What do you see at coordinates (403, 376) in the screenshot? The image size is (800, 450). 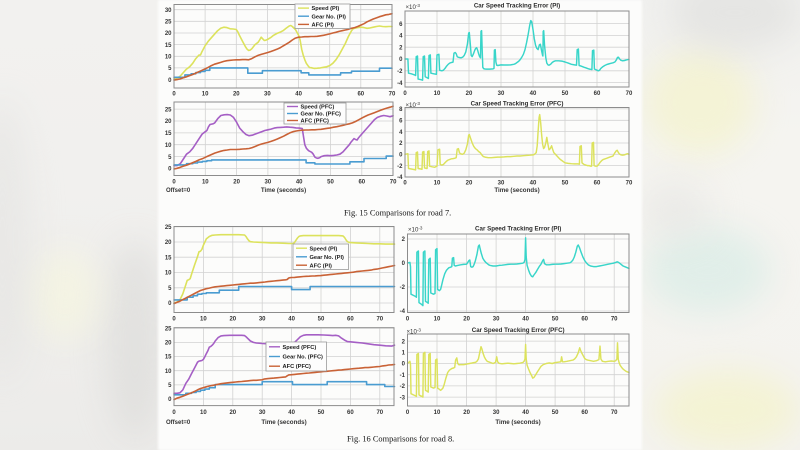 I see `svg-text: -1` at bounding box center [403, 376].